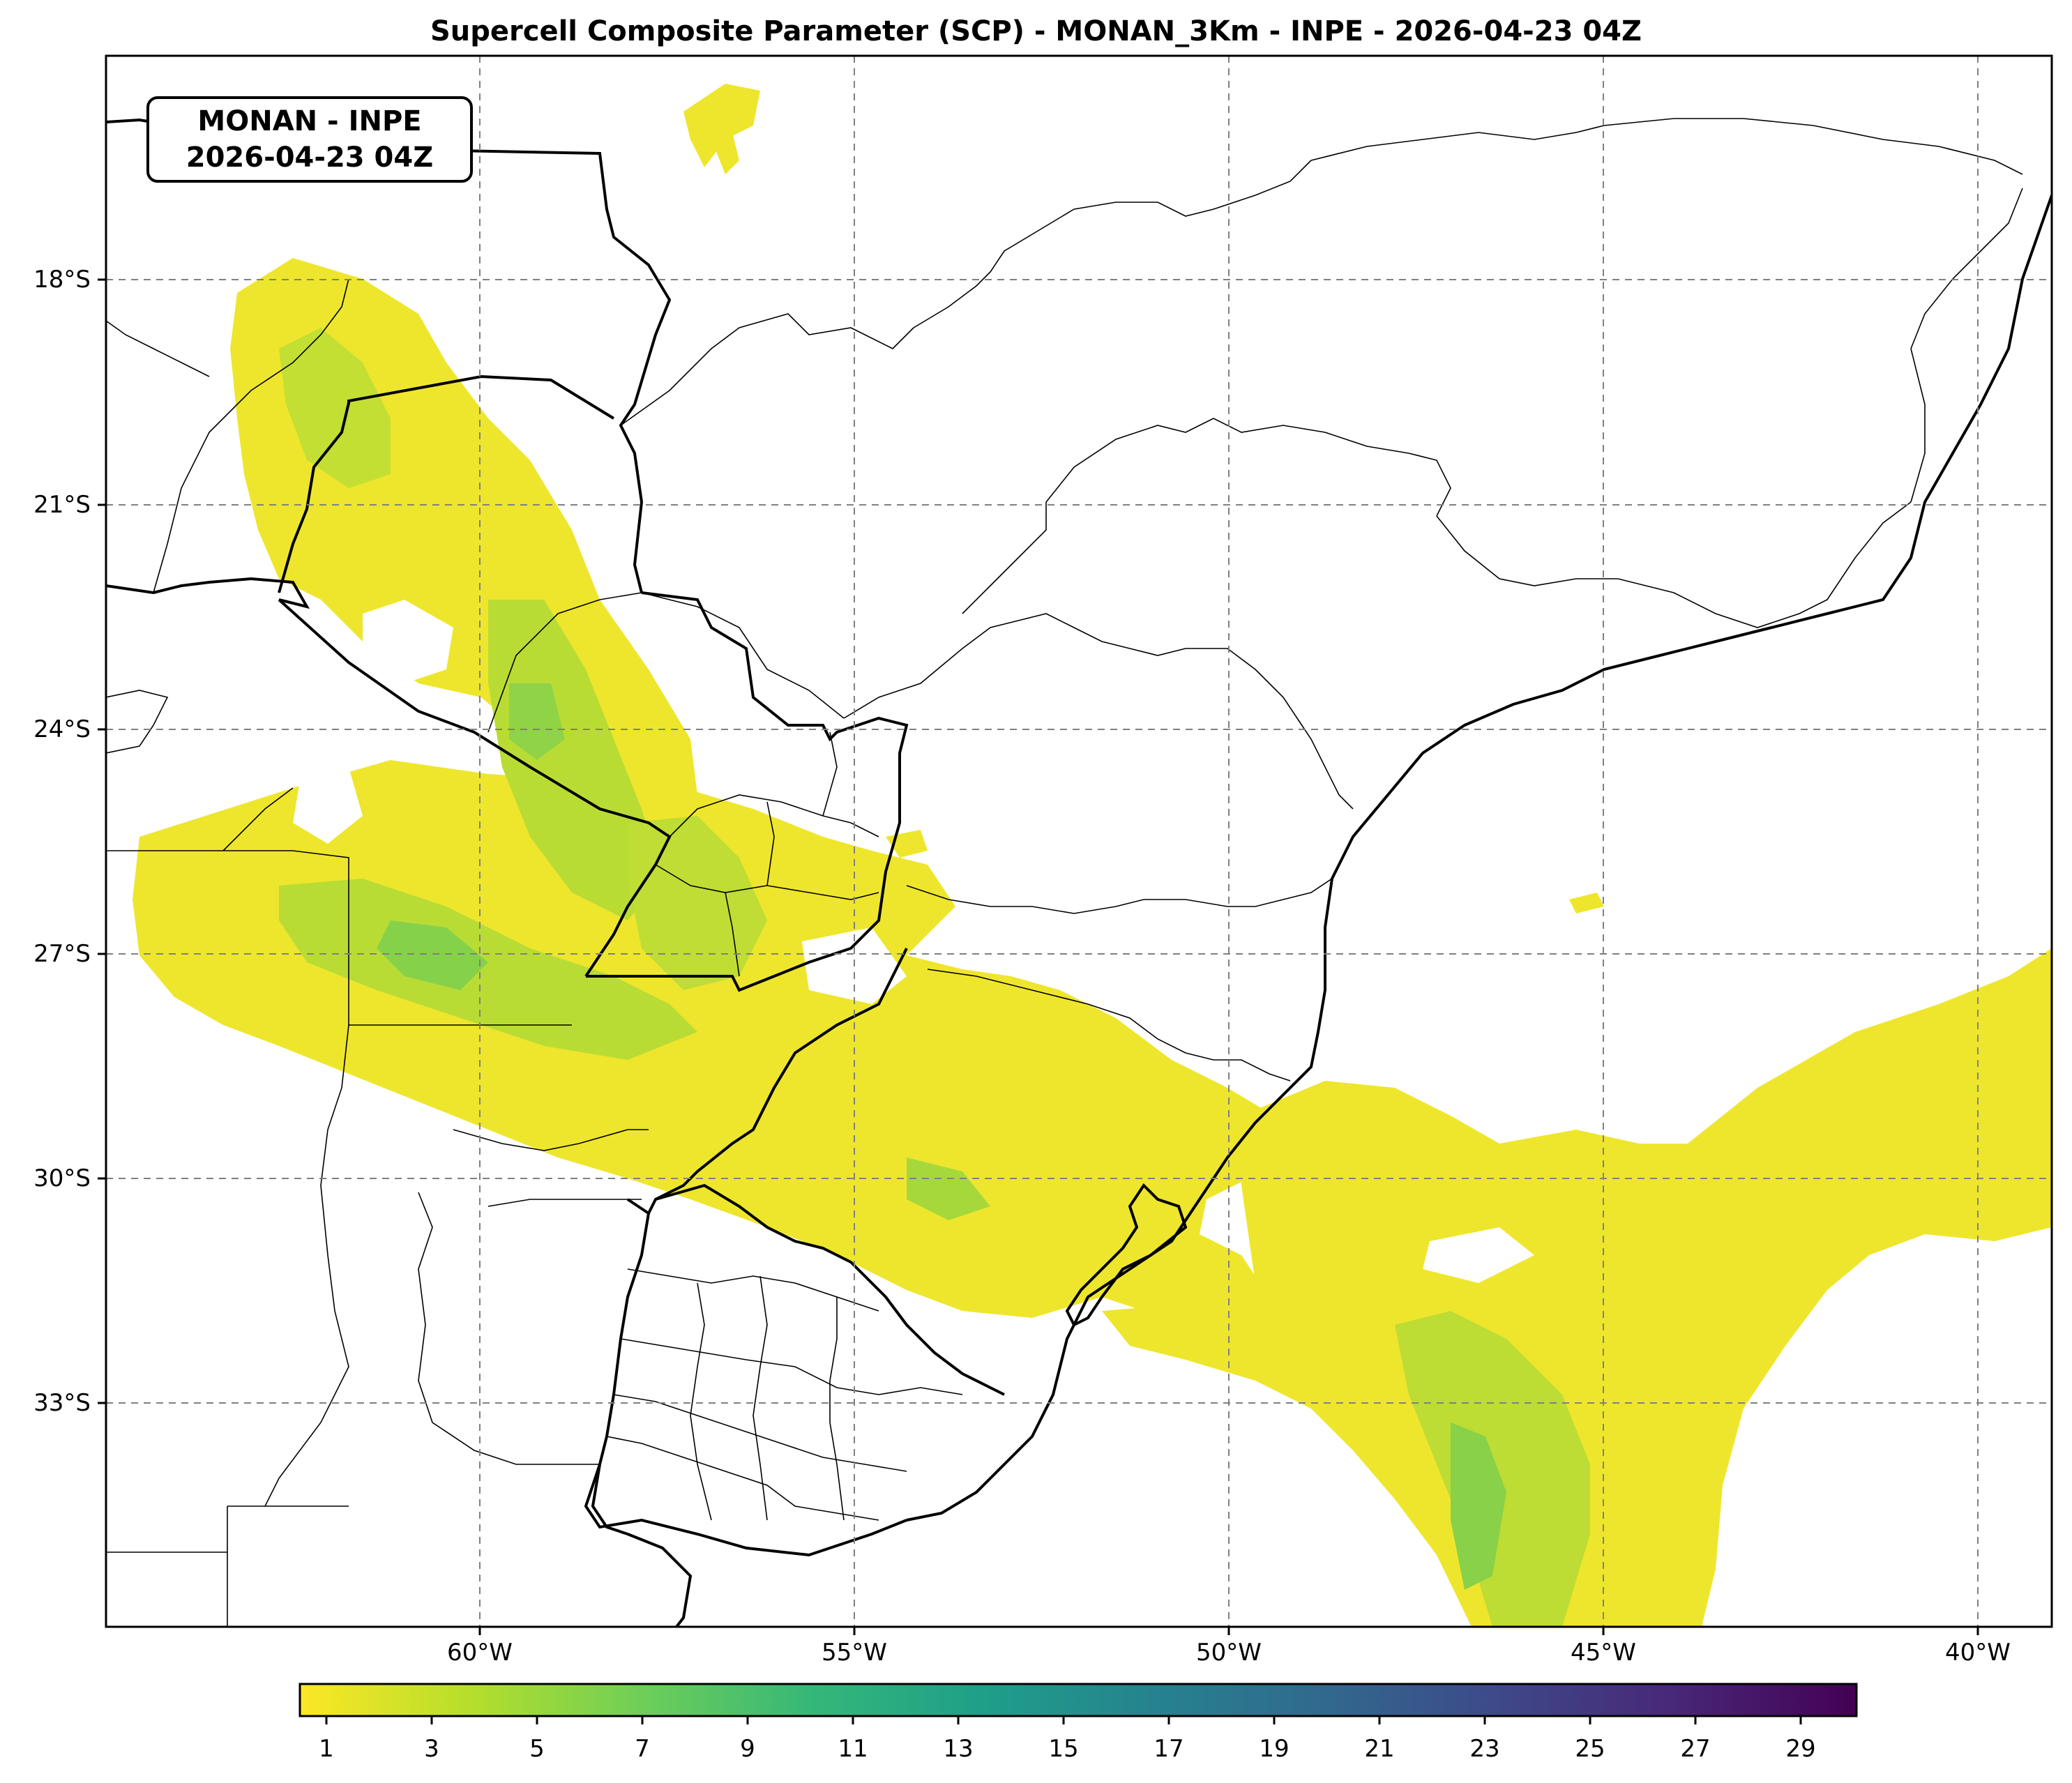  I want to click on border-ms-mt, so click(767, 369).